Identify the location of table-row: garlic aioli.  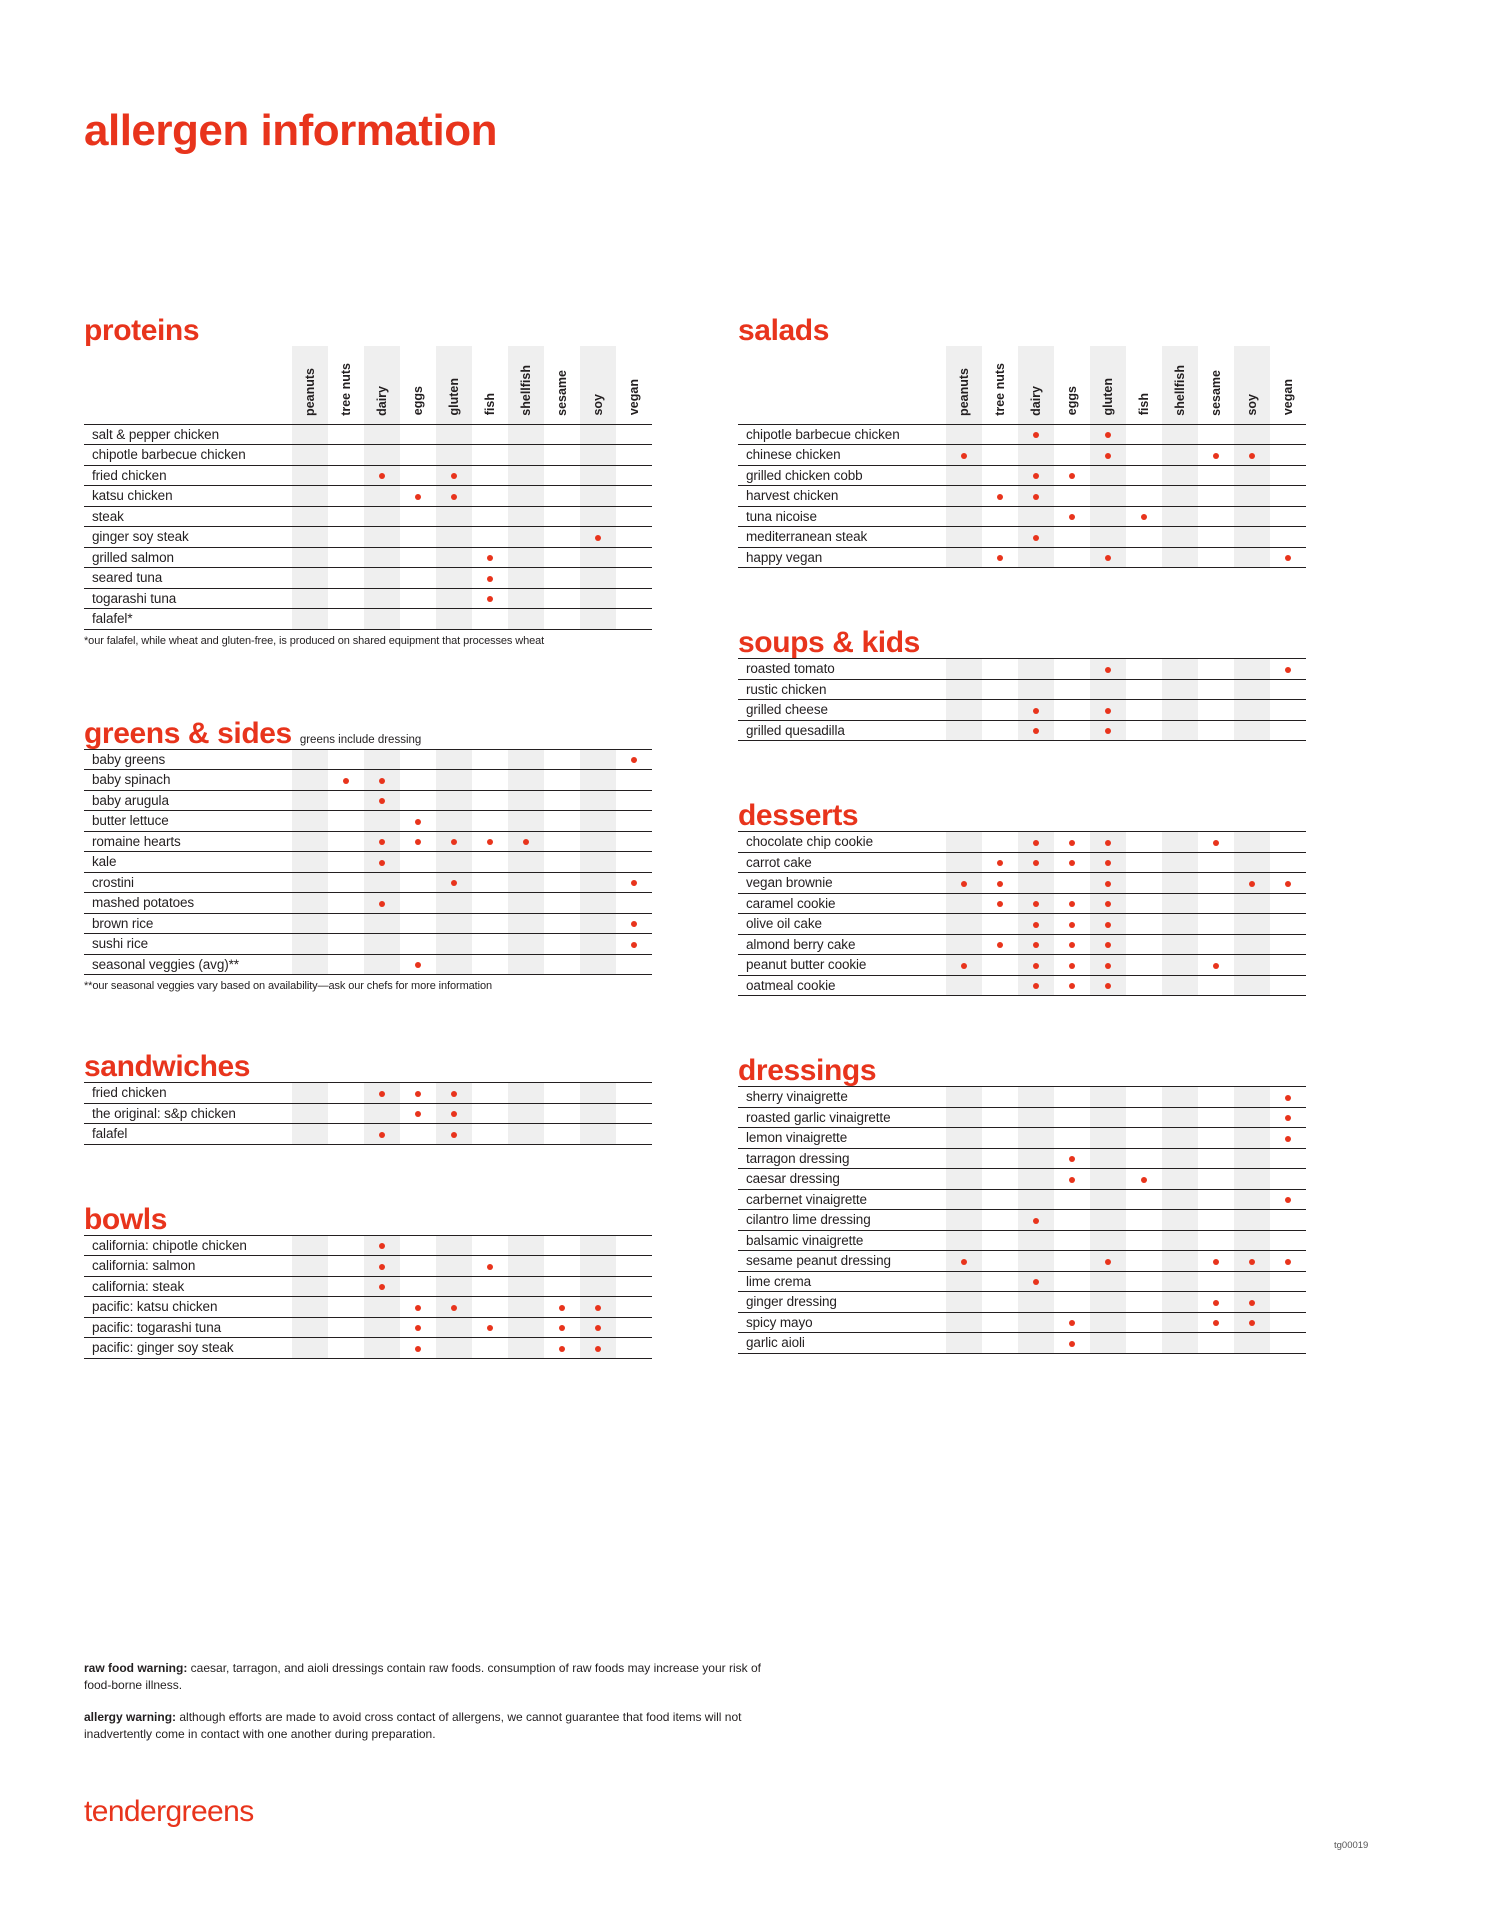
(1022, 1343).